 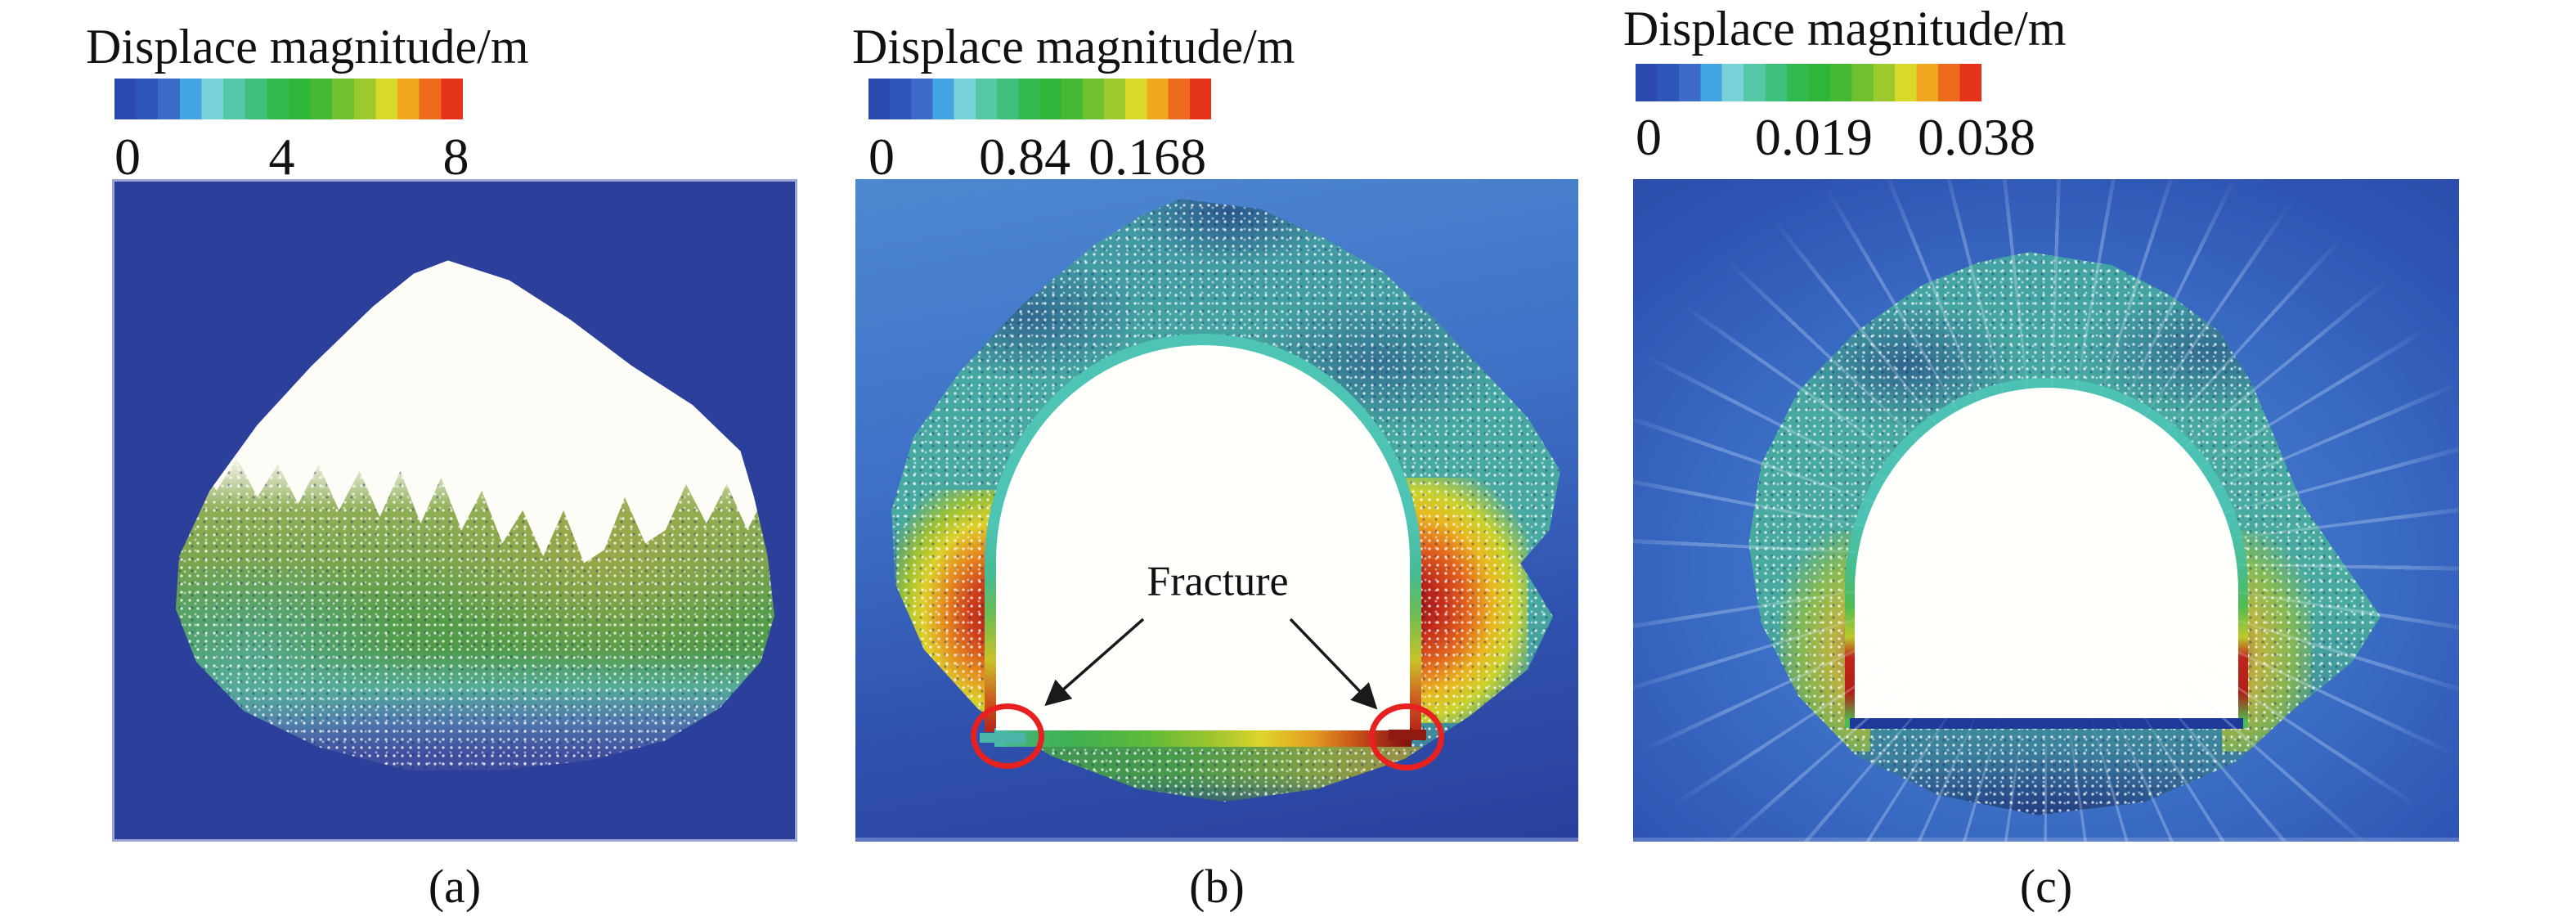 What do you see at coordinates (1808, 82) in the screenshot?
I see `colorbar-c-gradient` at bounding box center [1808, 82].